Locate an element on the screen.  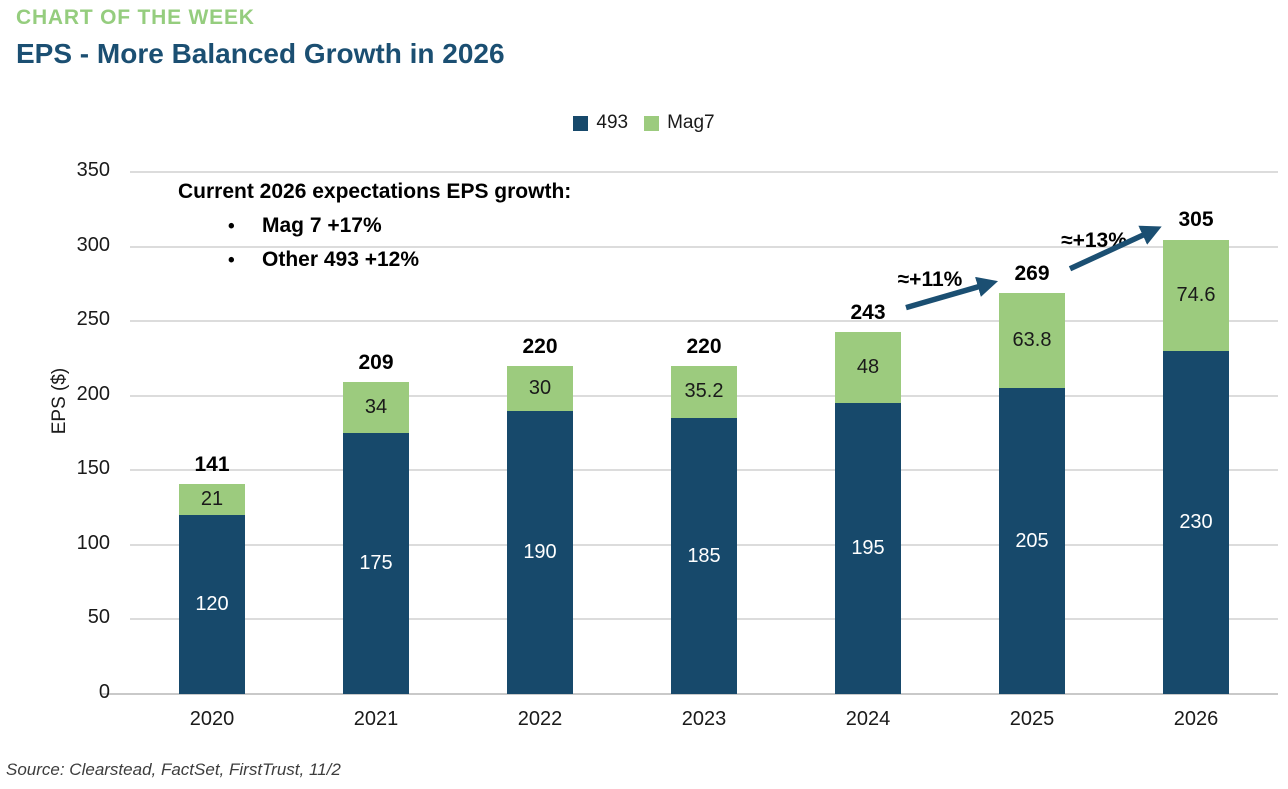
segment-value-label: 205 is located at coordinates (1032, 540).